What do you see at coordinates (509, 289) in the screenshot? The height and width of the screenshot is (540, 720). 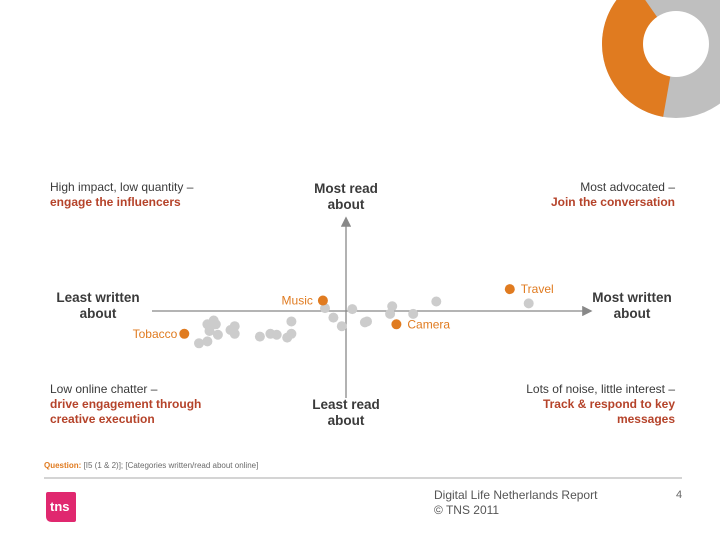 I see `highlight-point-travel` at bounding box center [509, 289].